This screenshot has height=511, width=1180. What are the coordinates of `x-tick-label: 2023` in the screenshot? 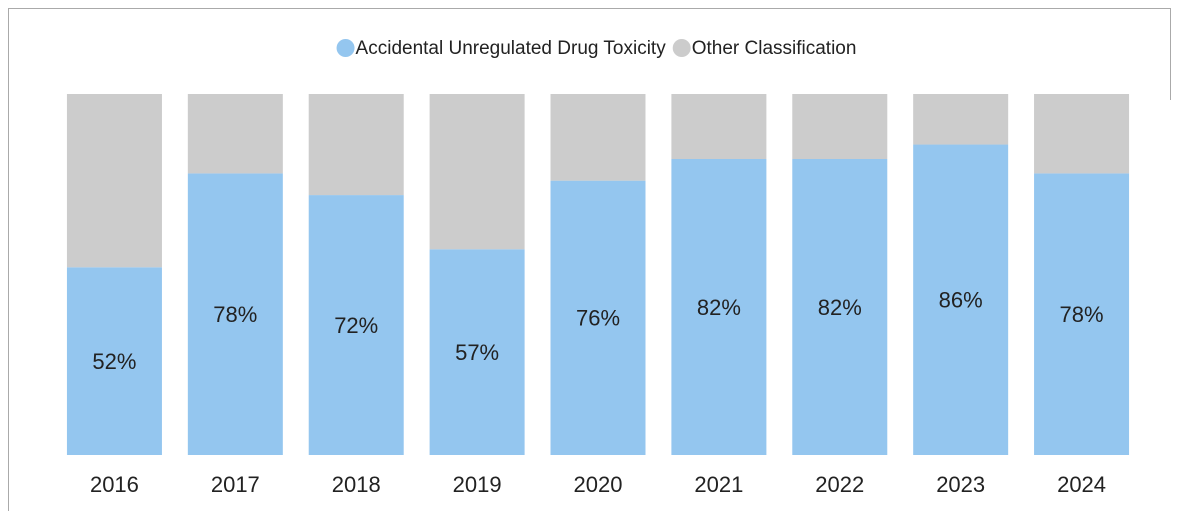 It's located at (960, 484).